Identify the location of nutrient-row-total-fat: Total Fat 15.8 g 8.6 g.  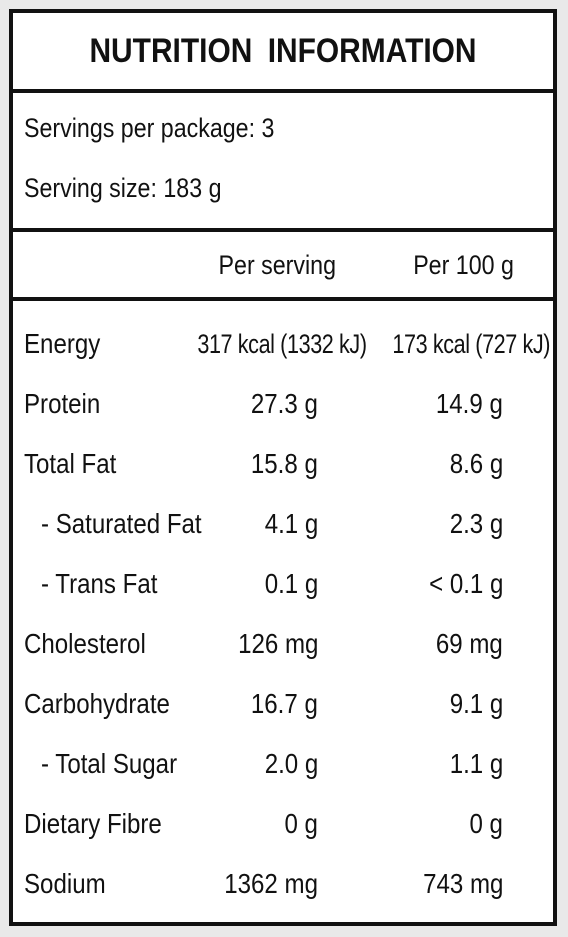
(283, 464).